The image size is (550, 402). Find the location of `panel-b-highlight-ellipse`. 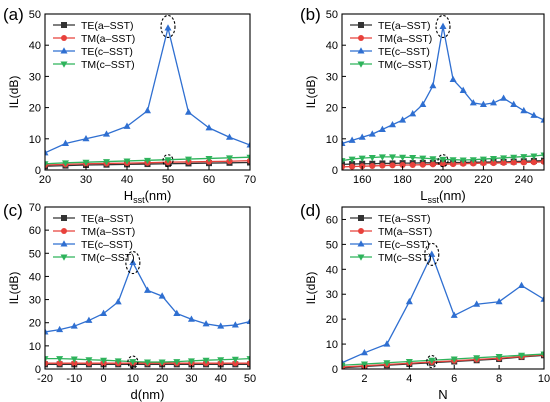

panel-b-highlight-ellipse is located at coordinates (443, 161).